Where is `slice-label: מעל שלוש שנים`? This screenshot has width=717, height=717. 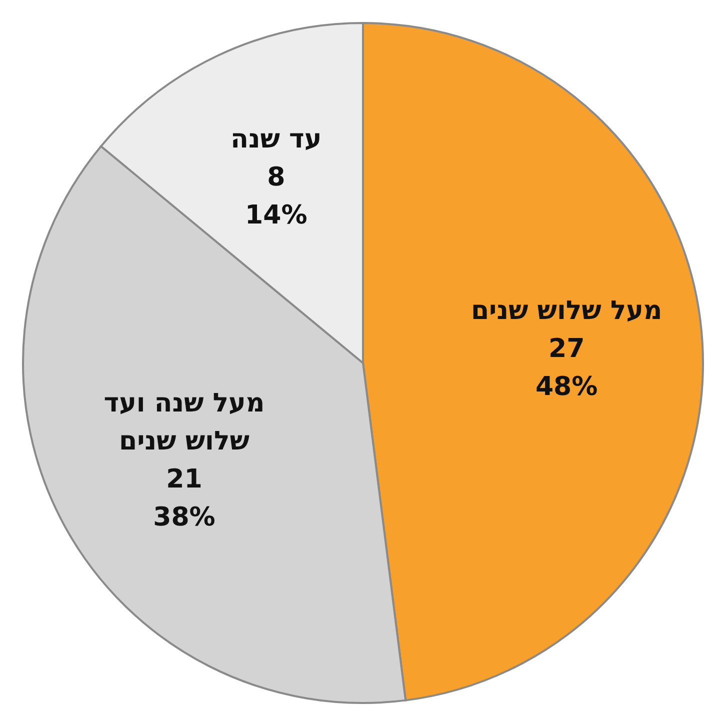
slice-label: מעל שלוש שנים is located at coordinates (566, 311).